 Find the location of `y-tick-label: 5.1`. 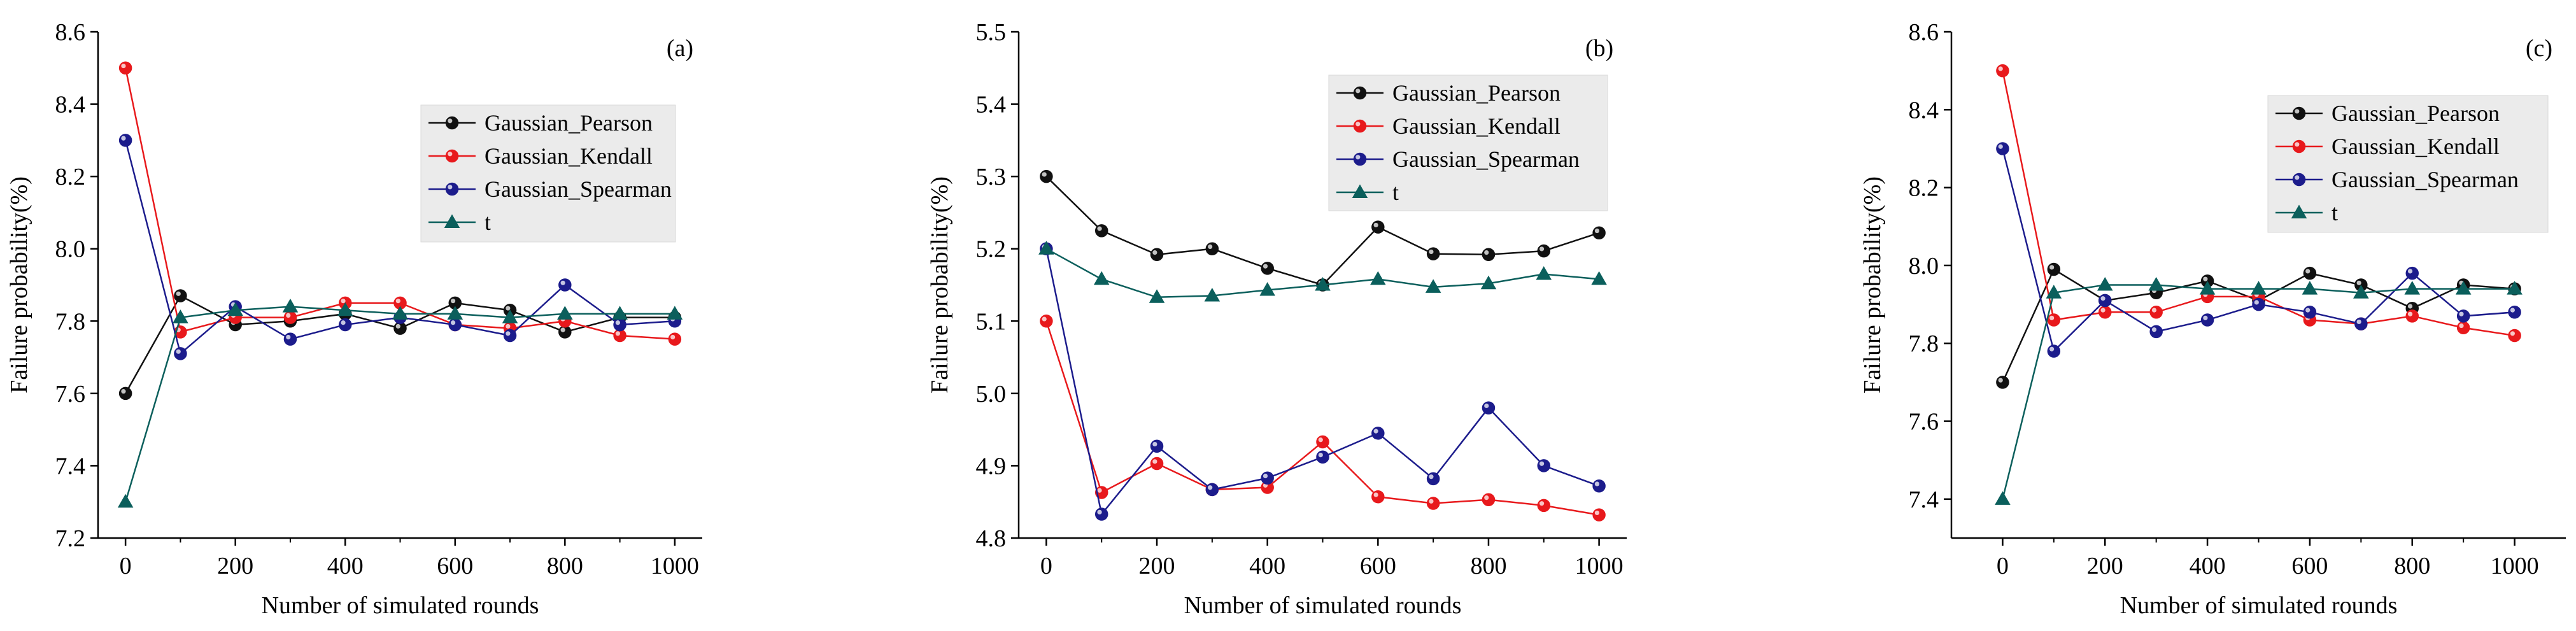

y-tick-label: 5.1 is located at coordinates (991, 321).